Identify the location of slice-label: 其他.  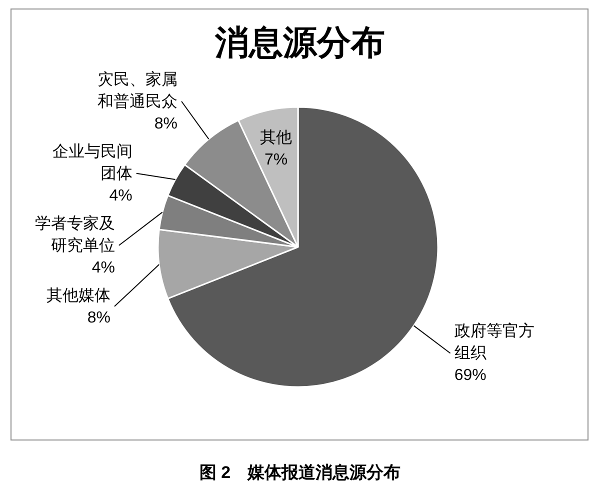
(276, 137).